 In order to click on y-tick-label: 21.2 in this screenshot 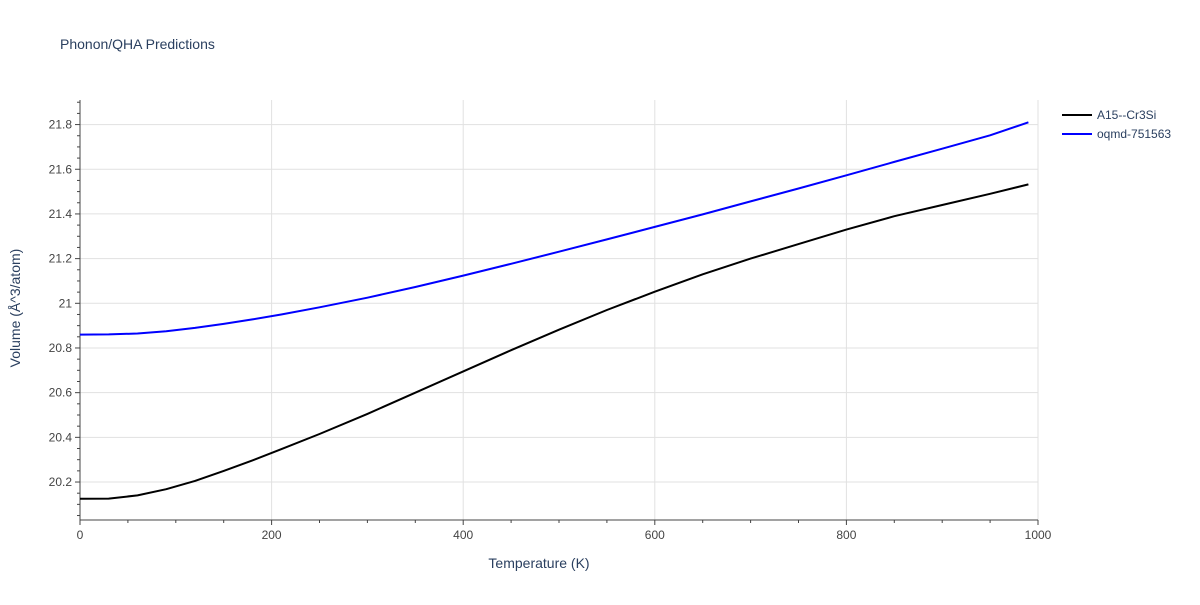, I will do `click(61, 259)`.